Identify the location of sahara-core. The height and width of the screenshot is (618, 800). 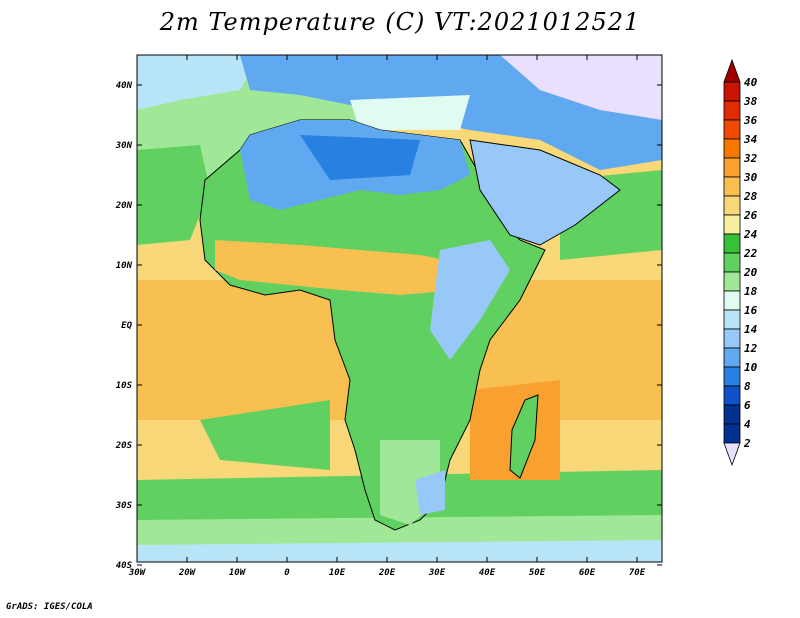
(360, 157).